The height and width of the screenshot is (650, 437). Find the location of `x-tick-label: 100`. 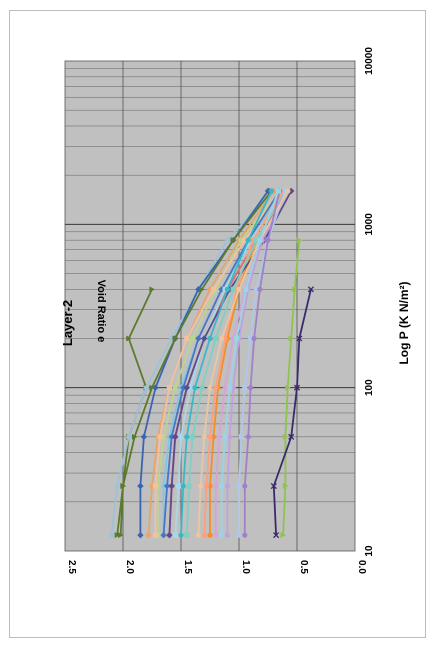

x-tick-label: 100 is located at coordinates (369, 387).